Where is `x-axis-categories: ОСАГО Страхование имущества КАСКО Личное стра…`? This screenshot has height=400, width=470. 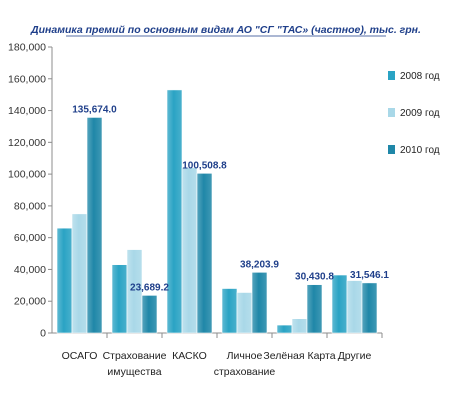 x-axis-categories: ОСАГО Страхование имущества КАСКО Личное стра… is located at coordinates (222, 355).